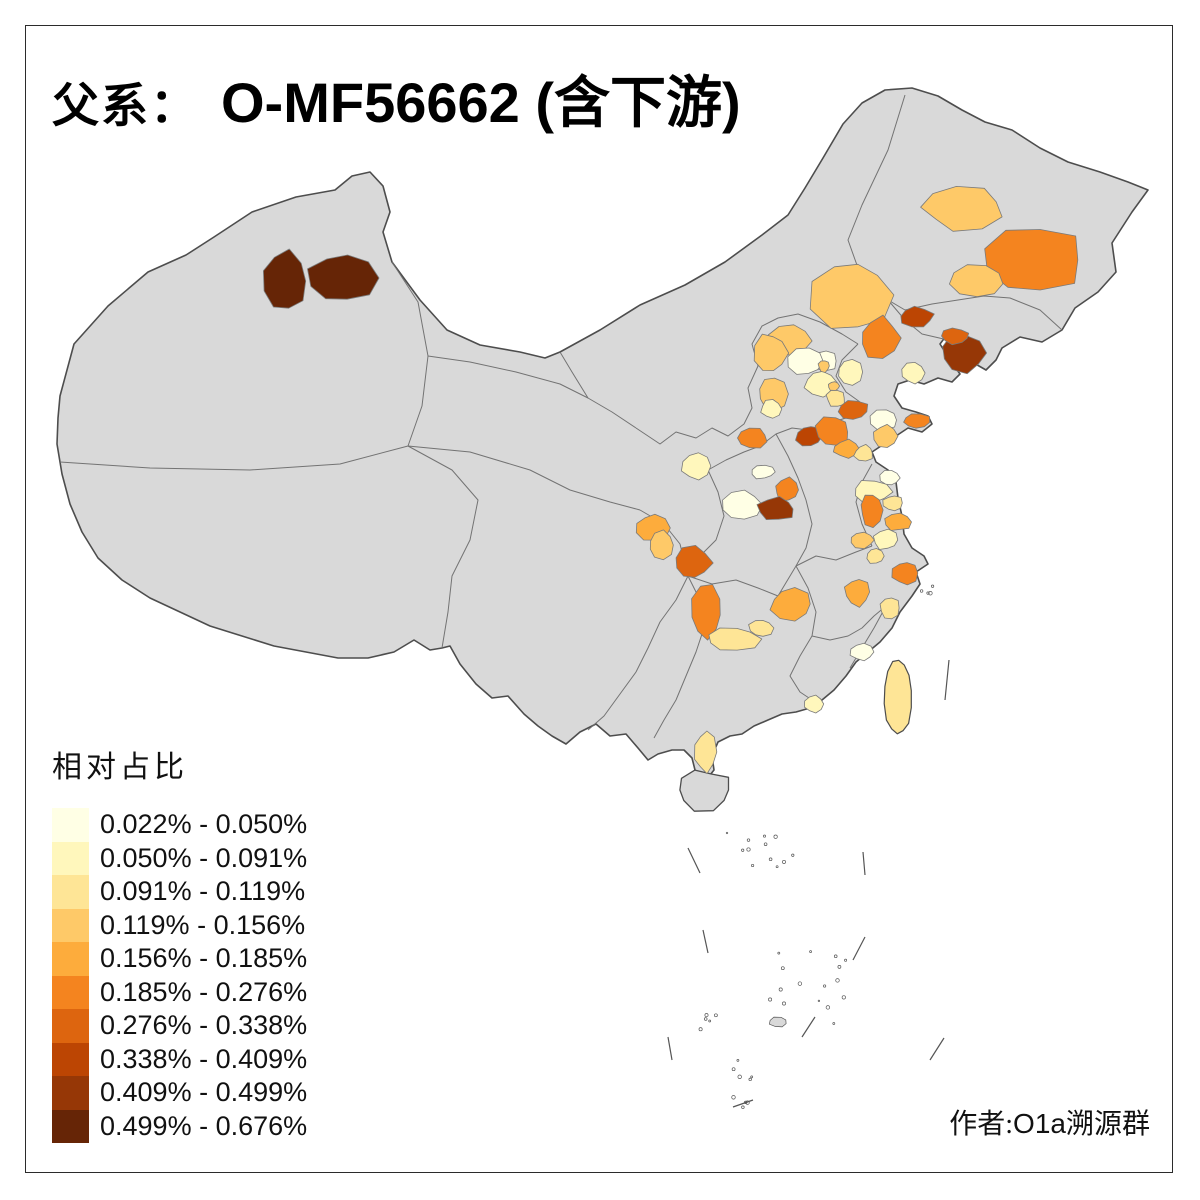 This screenshot has height=1200, width=1200. Describe the element at coordinates (808, 846) in the screenshot. I see `sea-islands` at that location.